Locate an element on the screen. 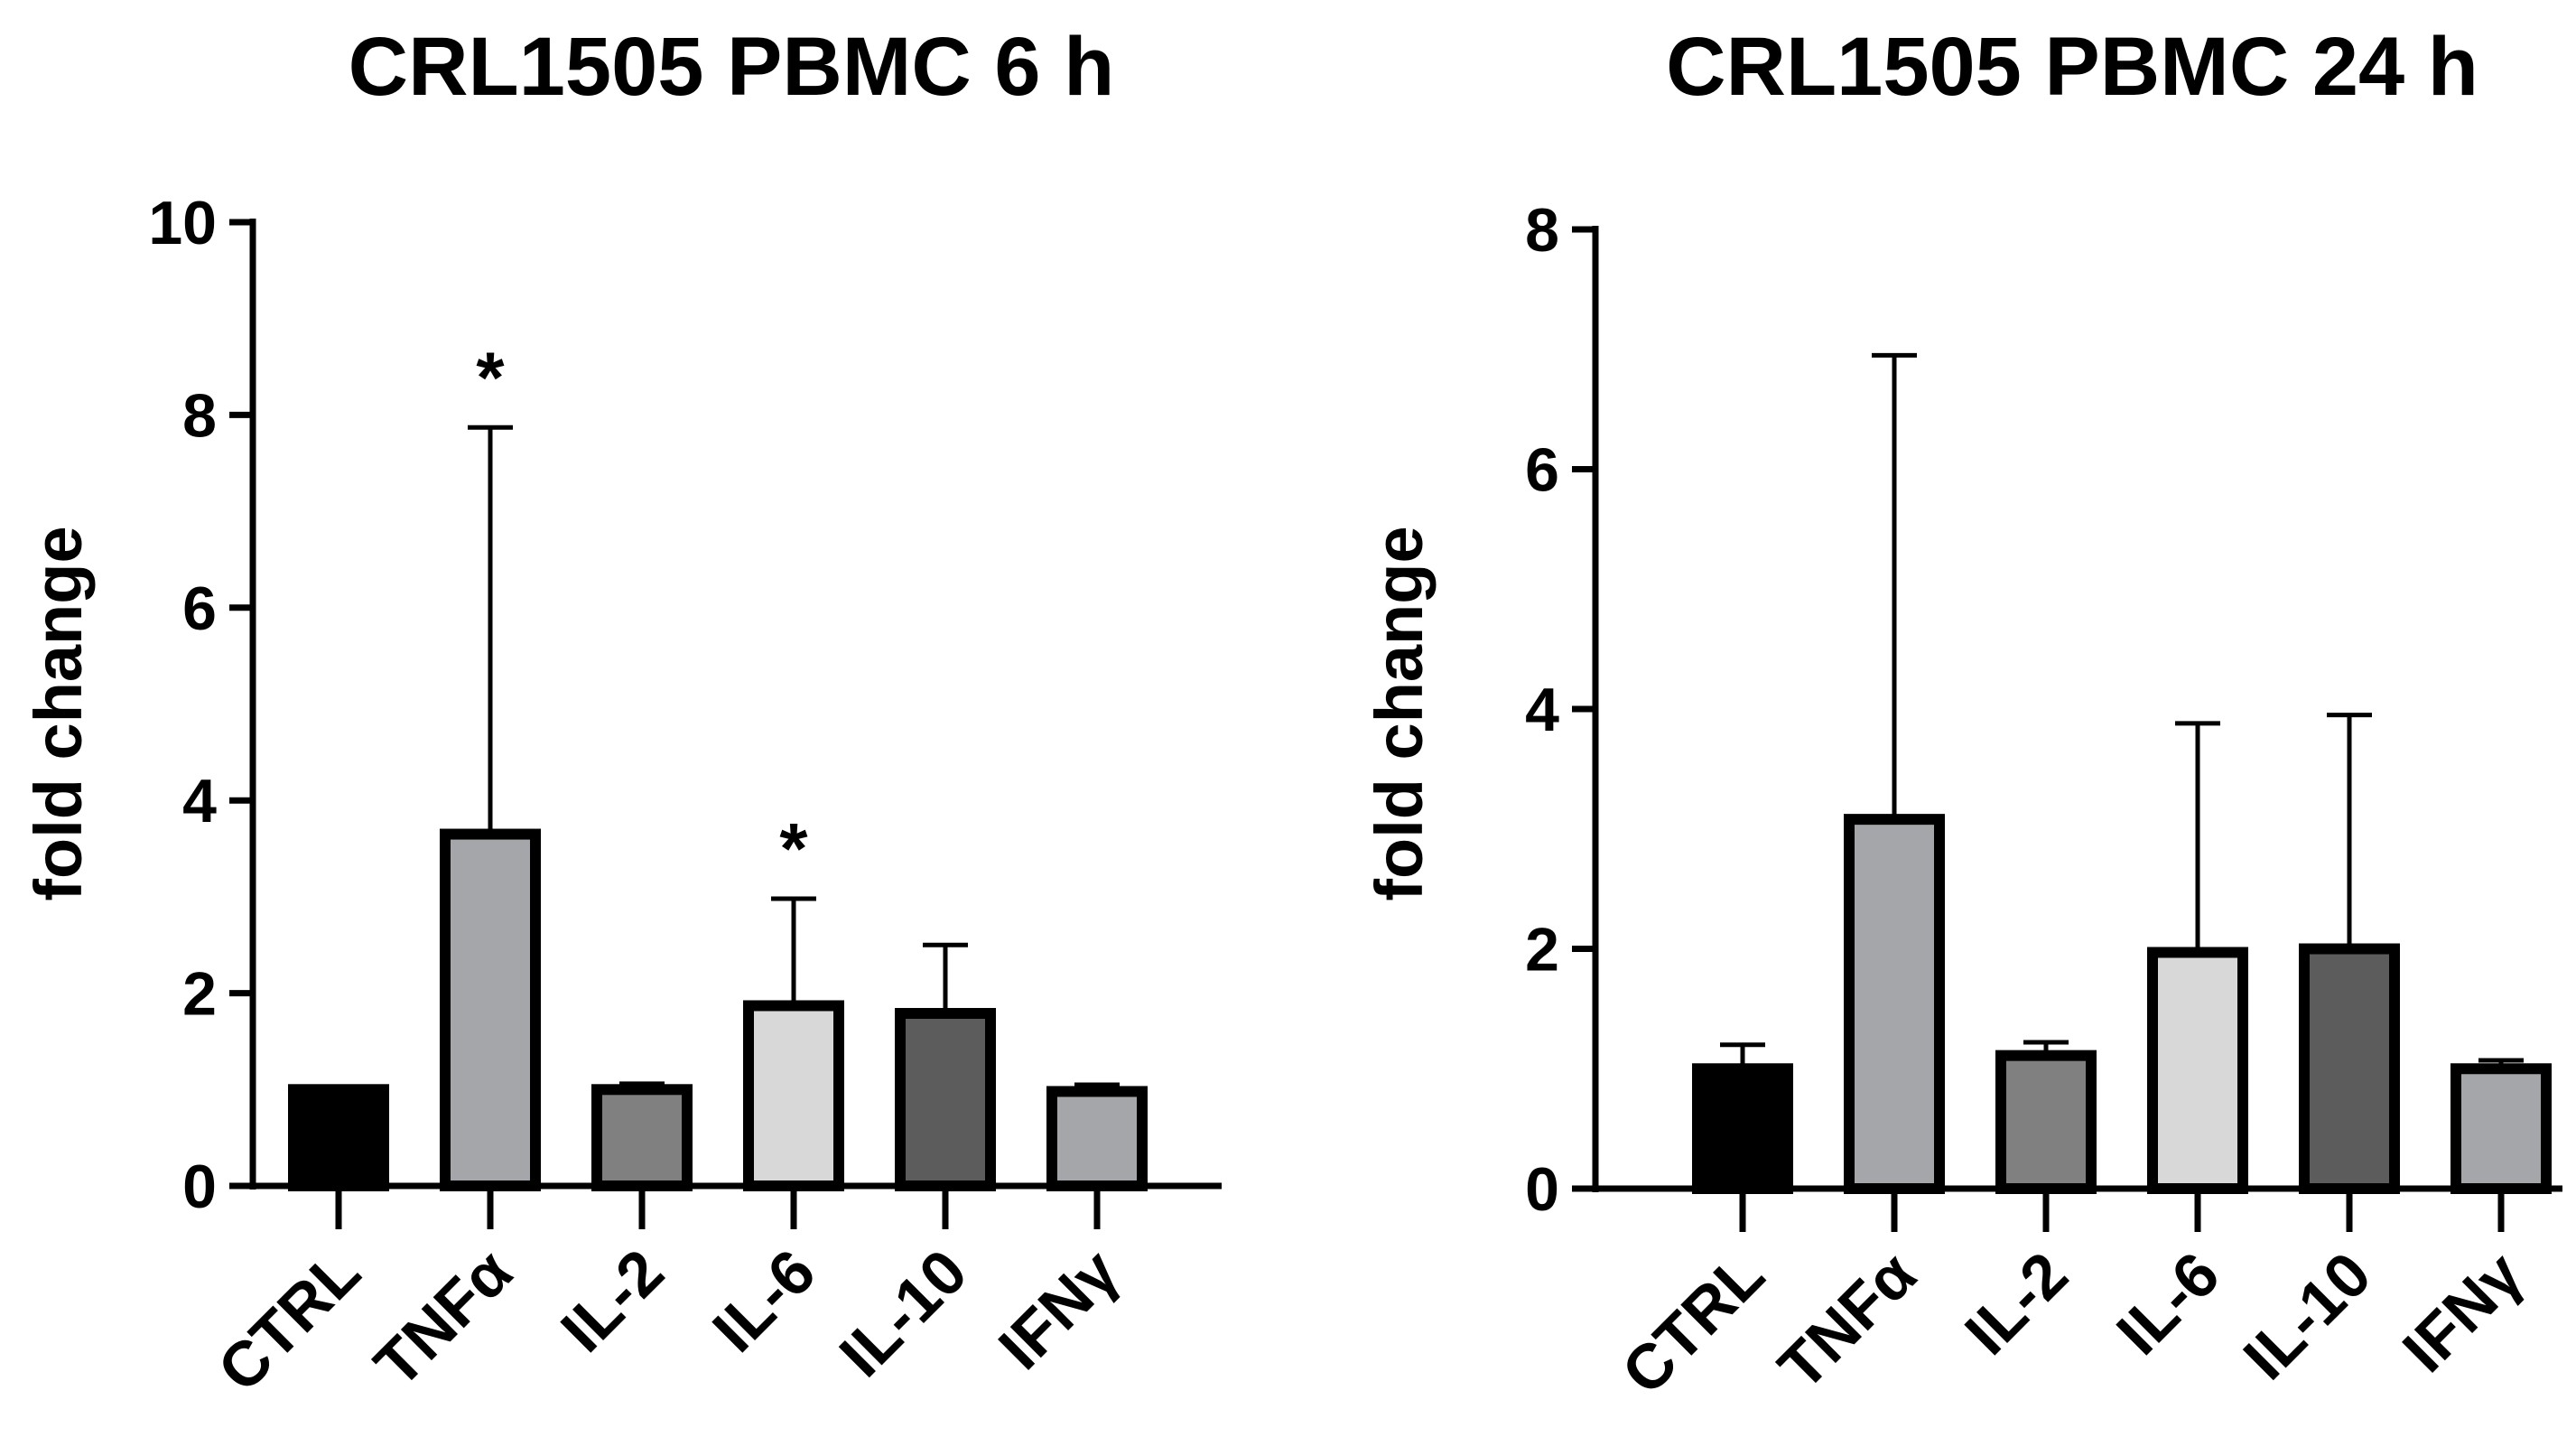 This screenshot has width=2576, height=1437. y-tick-label: 10 is located at coordinates (182, 223).